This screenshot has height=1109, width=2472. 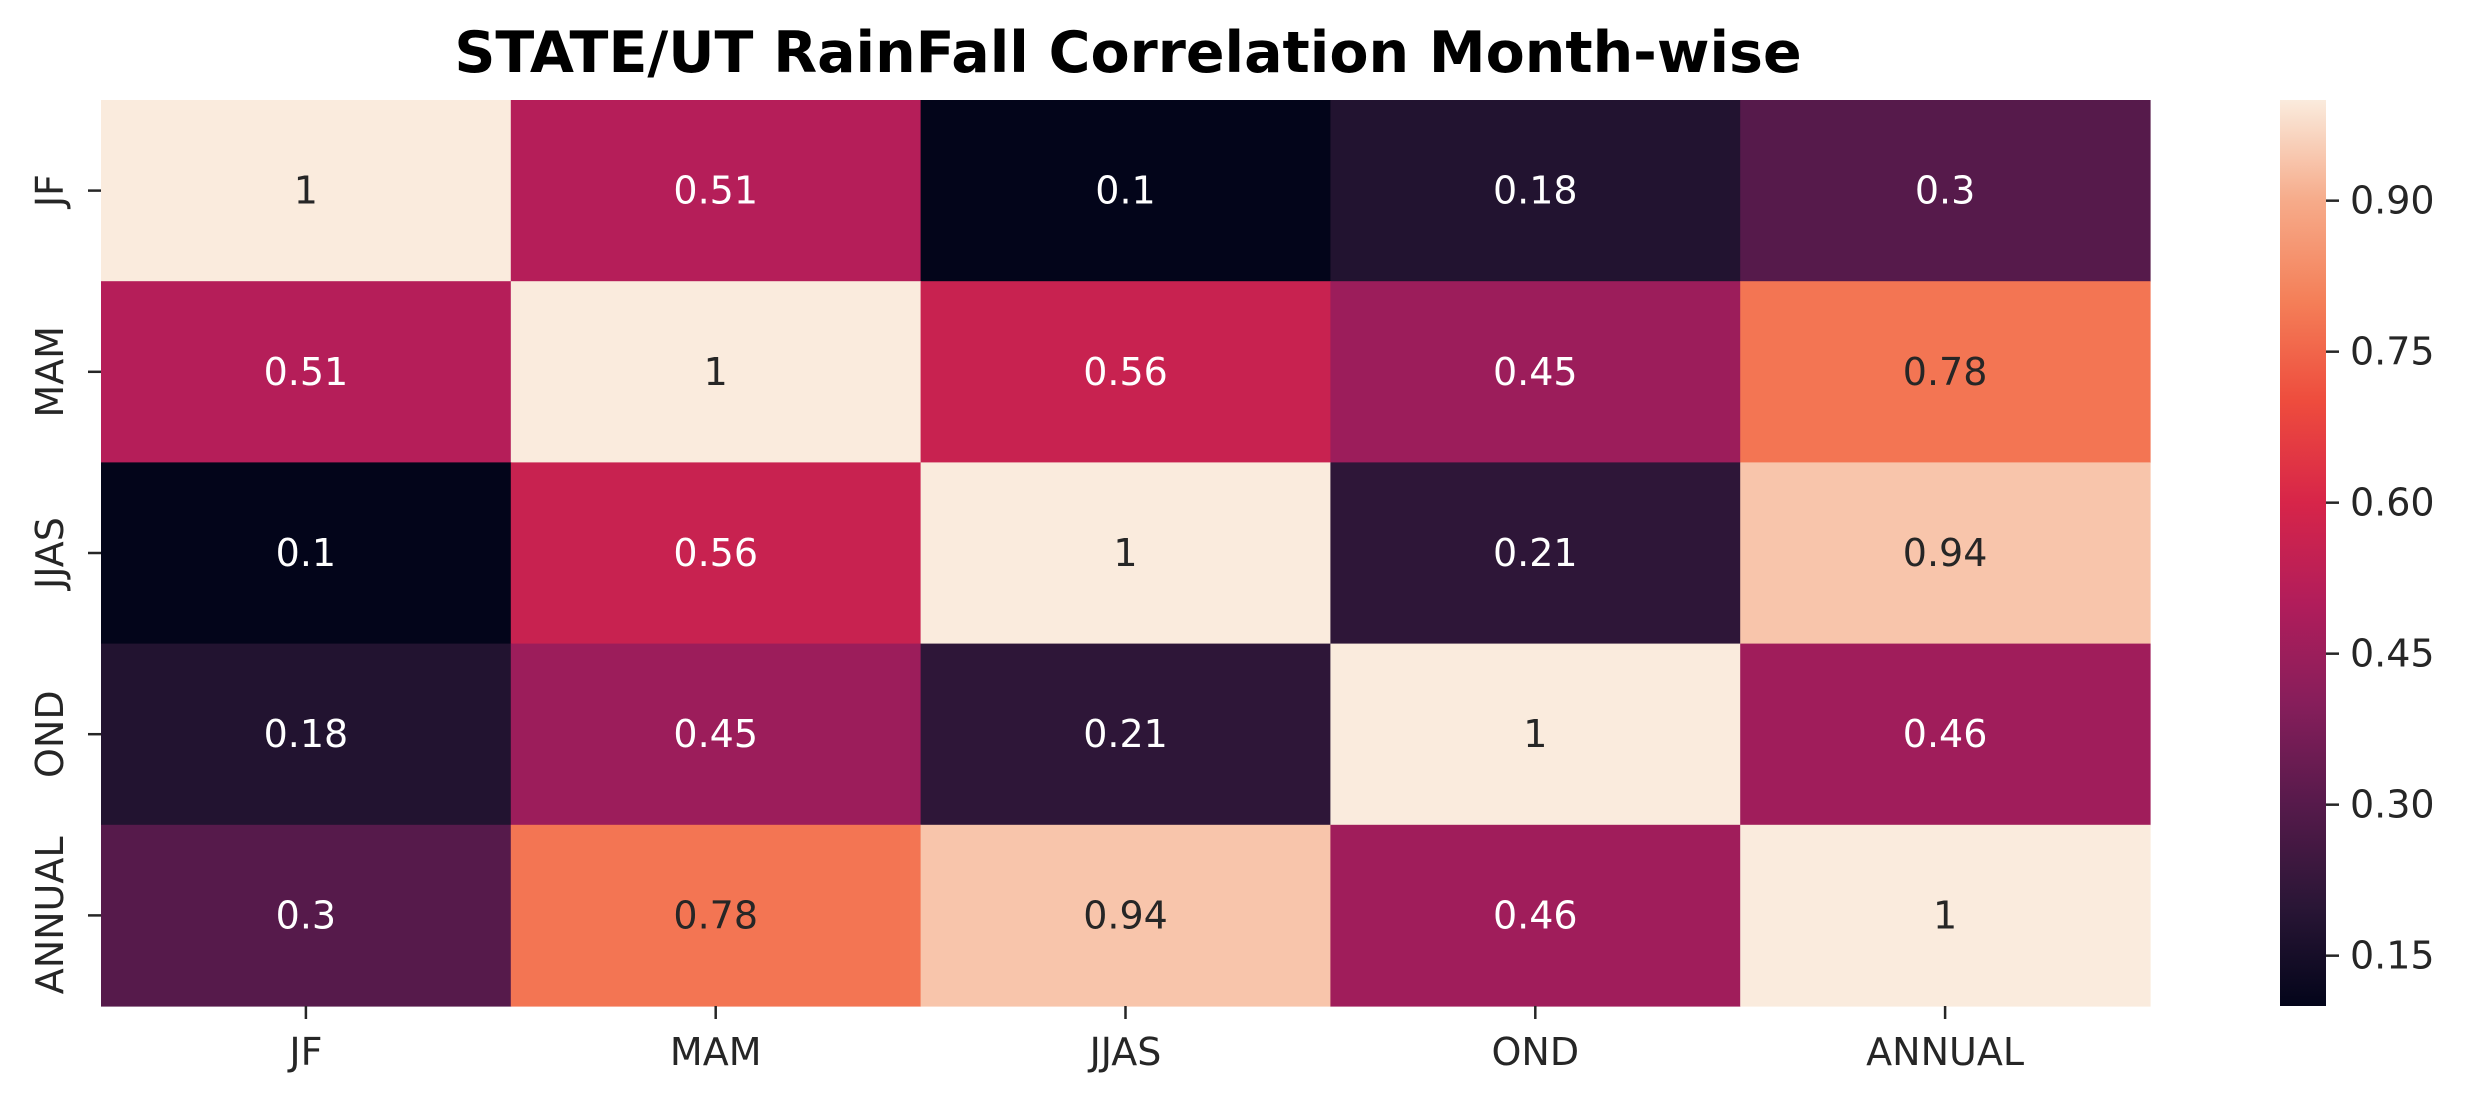 I want to click on x-tick-label: JF, so click(x=304, y=1052).